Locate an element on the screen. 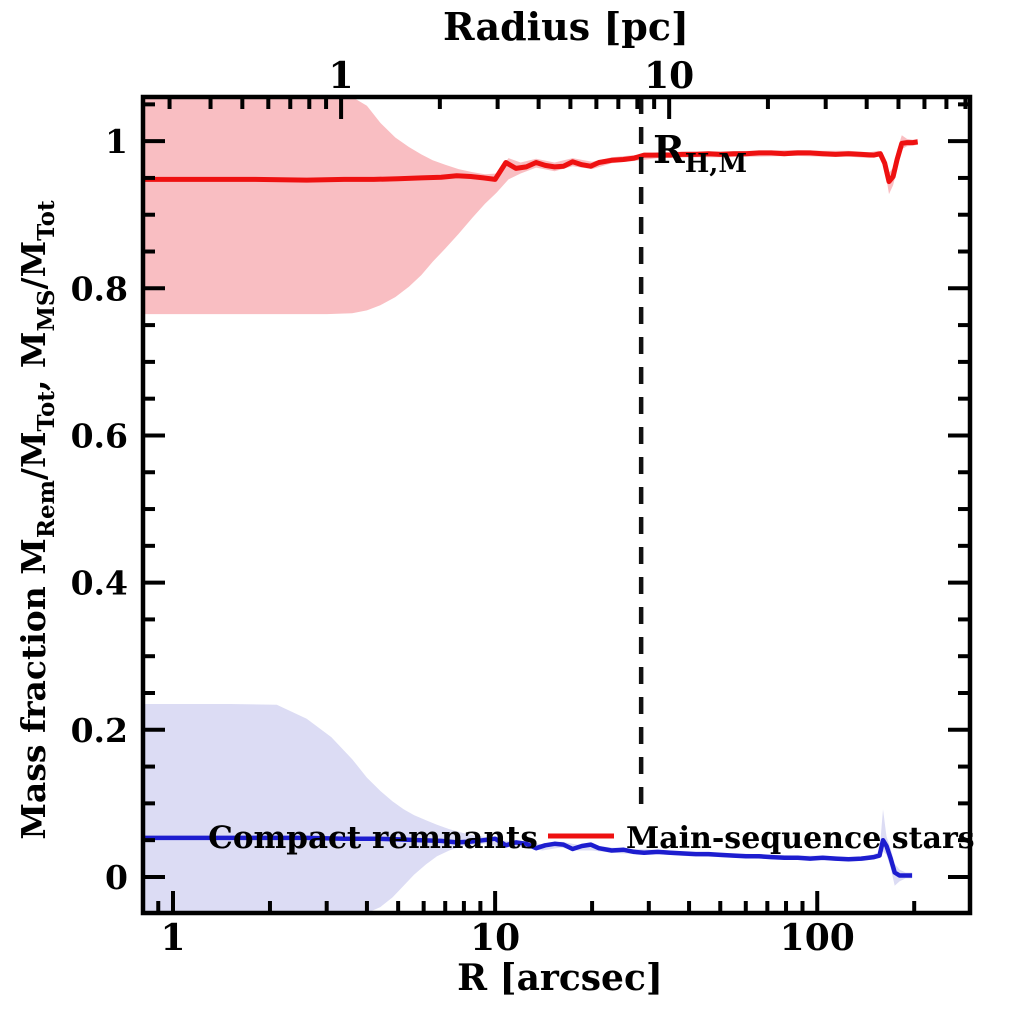 This screenshot has width=1024, height=1024. main-sequence-line is located at coordinates (531, 162).